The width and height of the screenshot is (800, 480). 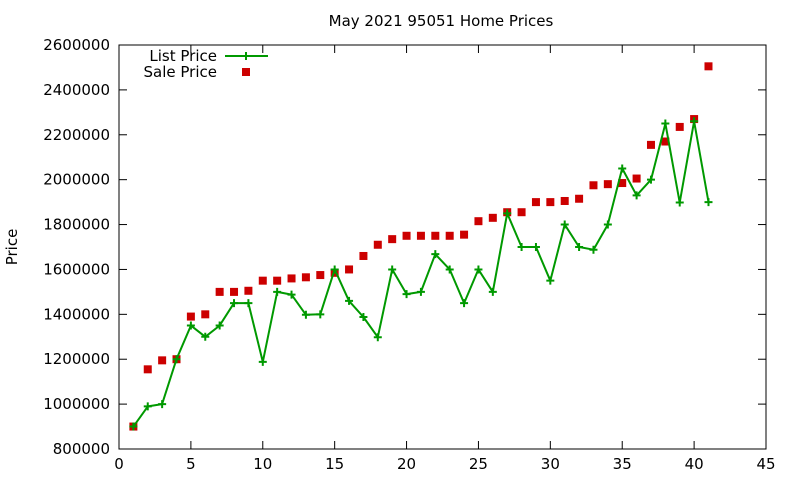 I want to click on legend-marker-list-price, so click(x=246, y=56).